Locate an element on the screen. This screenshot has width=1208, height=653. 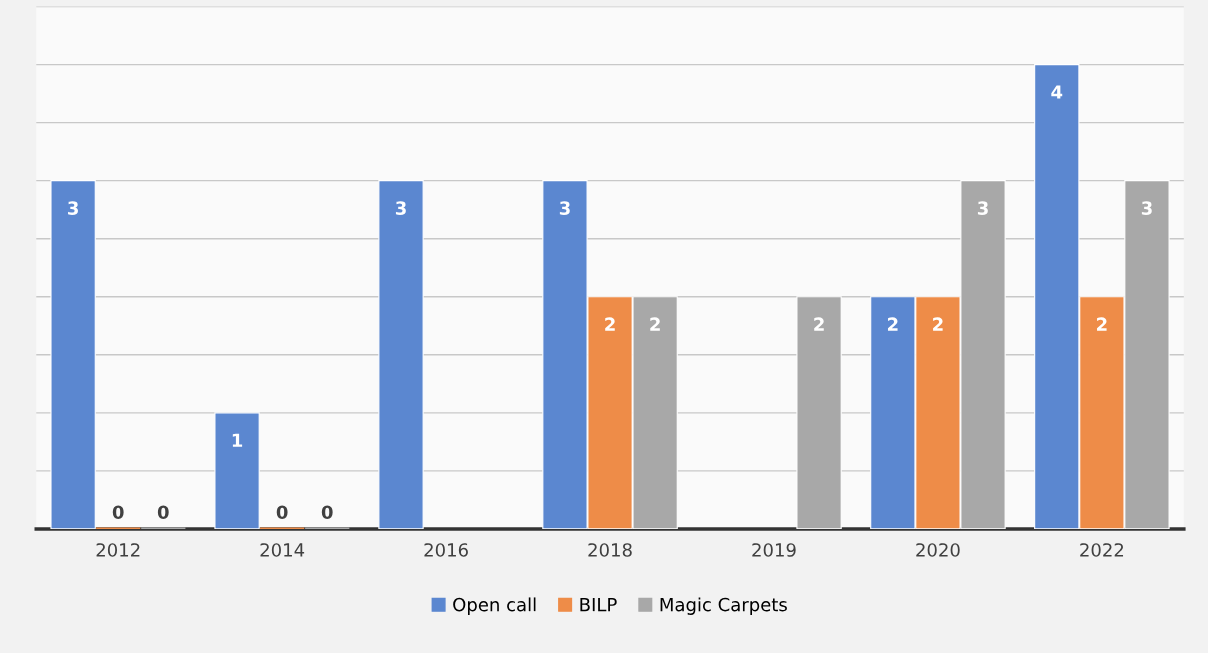
data-label: 4 is located at coordinates (1057, 92).